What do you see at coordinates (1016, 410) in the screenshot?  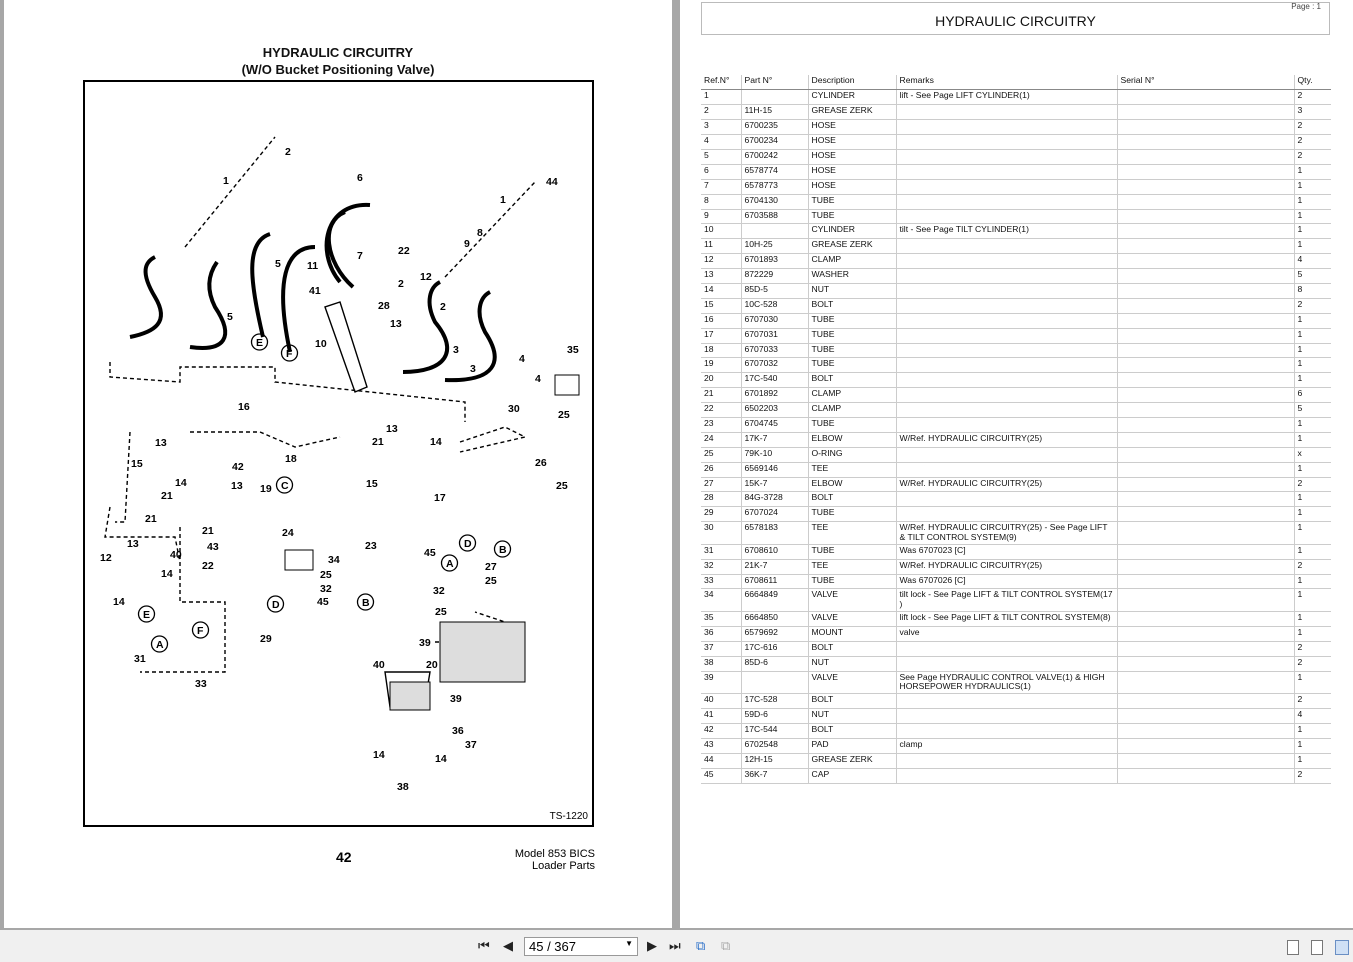 I see `table-row: 22 6502203 CLAMP 5` at bounding box center [1016, 410].